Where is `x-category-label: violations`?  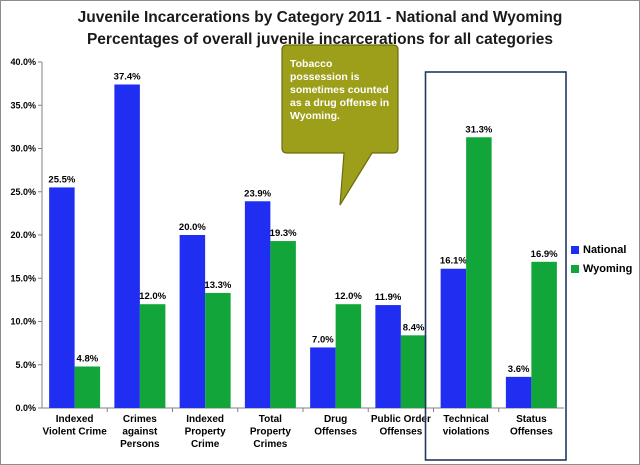
x-category-label: violations is located at coordinates (466, 432).